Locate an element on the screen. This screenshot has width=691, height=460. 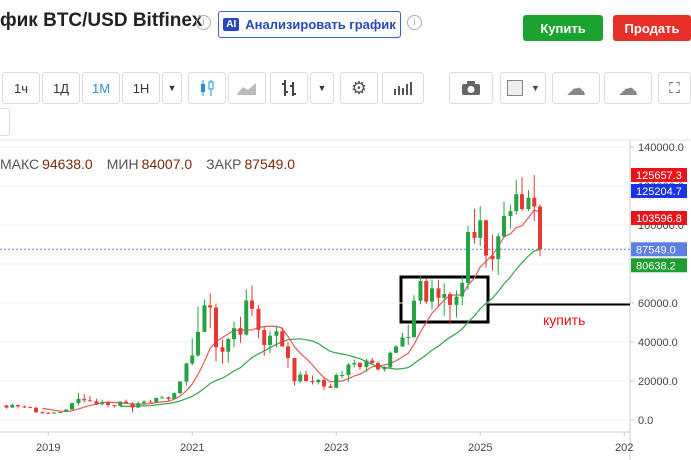
icon: ⚙ is located at coordinates (359, 87).